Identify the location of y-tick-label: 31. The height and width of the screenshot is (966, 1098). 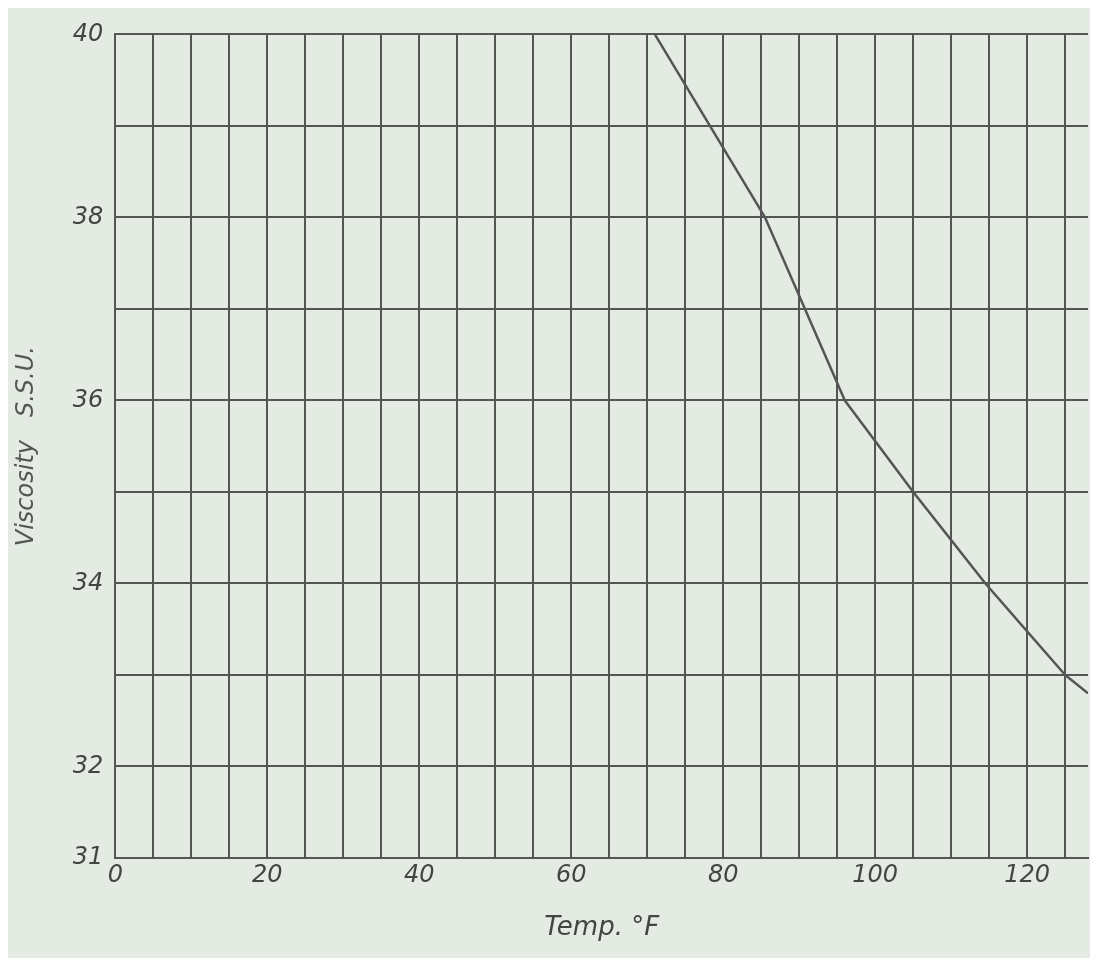
(88, 856).